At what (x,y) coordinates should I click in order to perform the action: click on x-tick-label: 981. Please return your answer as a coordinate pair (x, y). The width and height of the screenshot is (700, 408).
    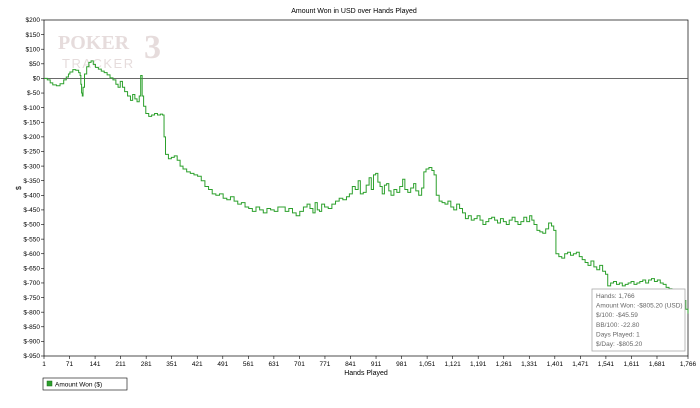
    Looking at the image, I should click on (401, 364).